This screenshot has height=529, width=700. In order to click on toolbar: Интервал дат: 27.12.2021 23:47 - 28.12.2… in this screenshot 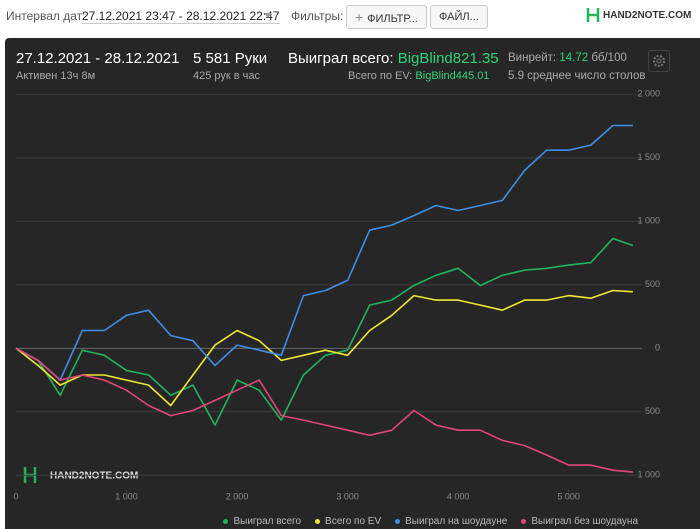, I will do `click(350, 17)`.